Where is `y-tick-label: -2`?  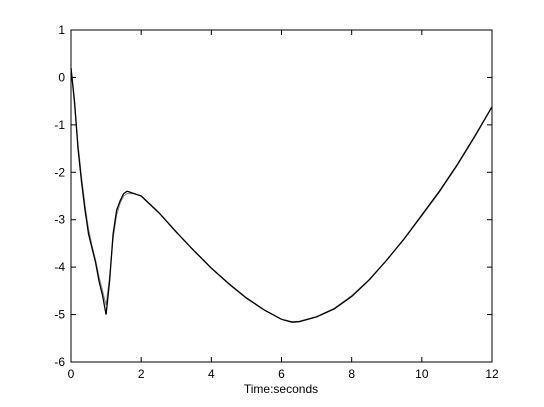 y-tick-label: -2 is located at coordinates (59, 172).